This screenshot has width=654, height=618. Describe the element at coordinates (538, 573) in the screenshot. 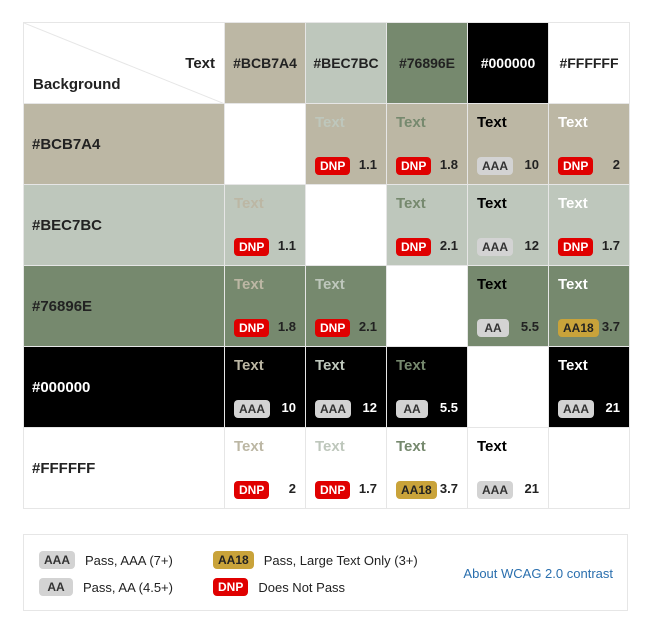

I see `about-wcag-link: About WCAG 2.0 contrast` at that location.